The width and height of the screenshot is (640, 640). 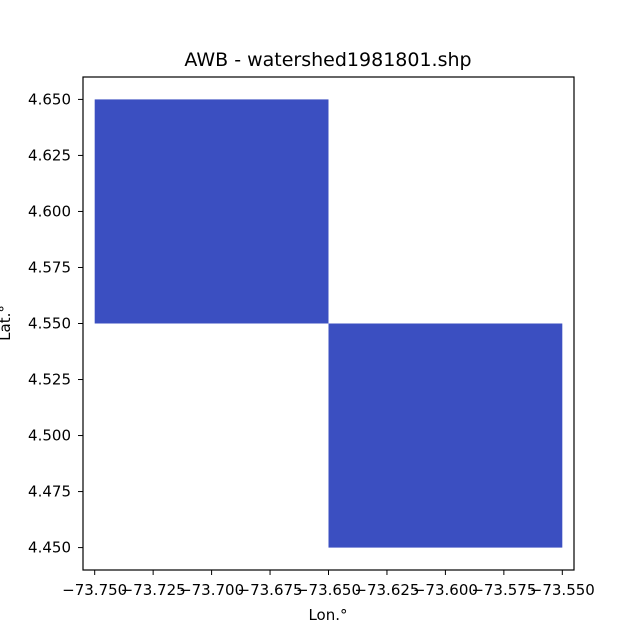 What do you see at coordinates (94, 590) in the screenshot?
I see `x-tick-label: −73.750` at bounding box center [94, 590].